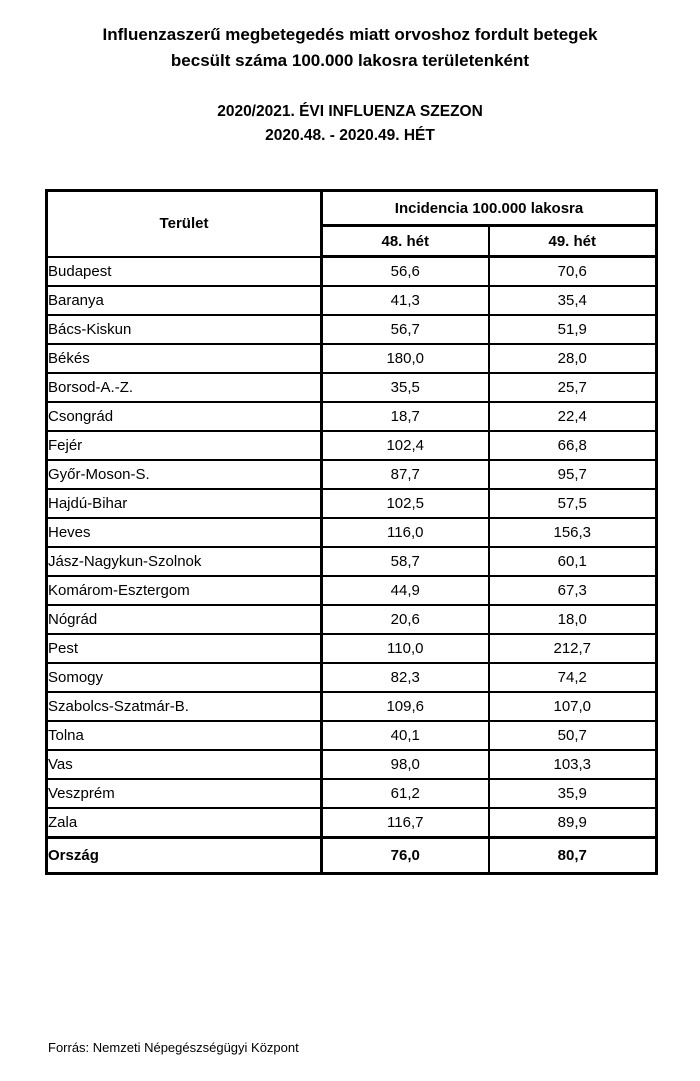 The width and height of the screenshot is (700, 1081). I want to click on header-row-group: Terület Incidencia 100.000 lakosra, so click(351, 223).